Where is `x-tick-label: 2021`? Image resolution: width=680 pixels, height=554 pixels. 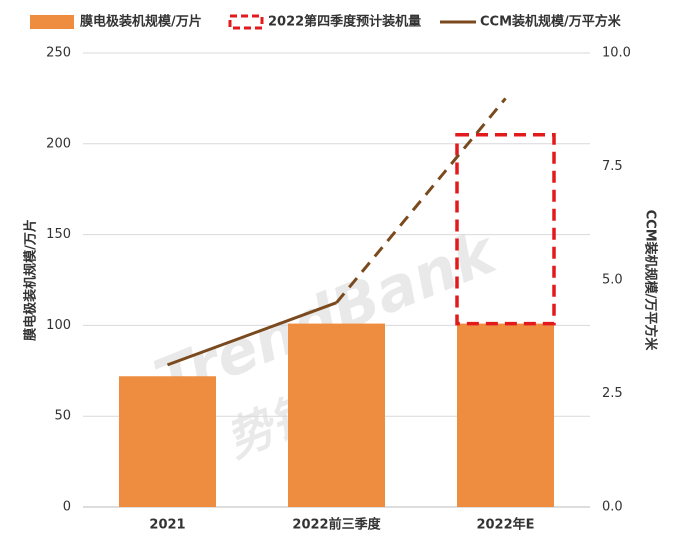
x-tick-label: 2021 is located at coordinates (167, 525).